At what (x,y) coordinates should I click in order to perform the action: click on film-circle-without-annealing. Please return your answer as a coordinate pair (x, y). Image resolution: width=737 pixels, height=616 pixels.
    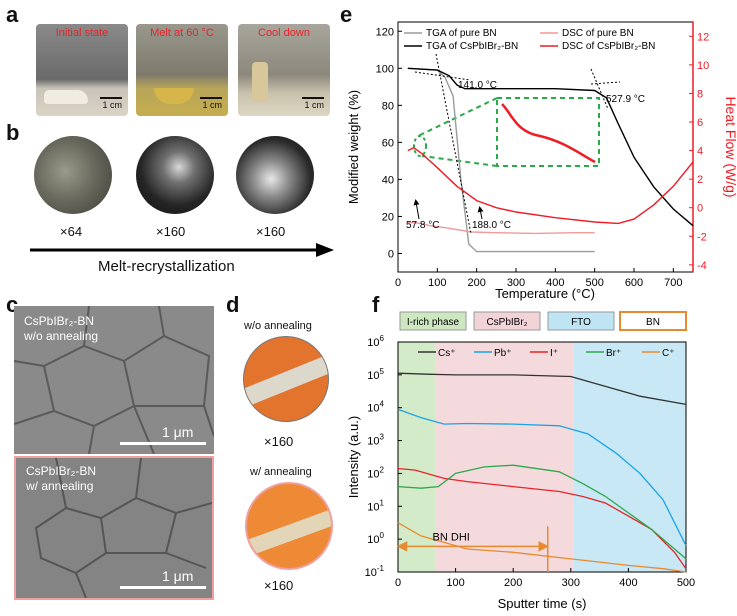
    Looking at the image, I should click on (286, 379).